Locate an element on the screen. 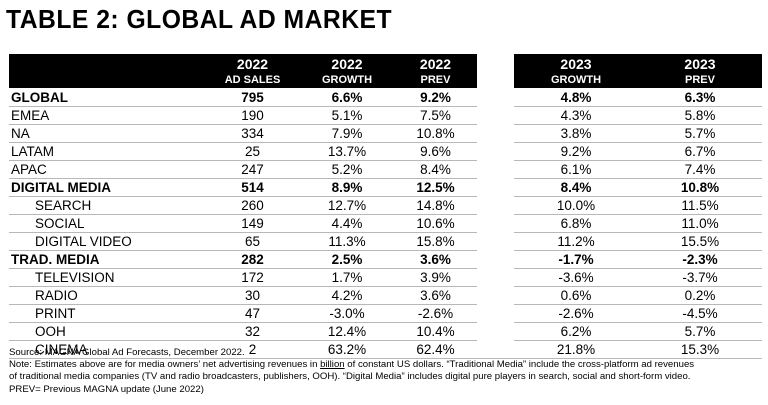 Image resolution: width=768 pixels, height=405 pixels. row-label: RADIO is located at coordinates (56, 295).